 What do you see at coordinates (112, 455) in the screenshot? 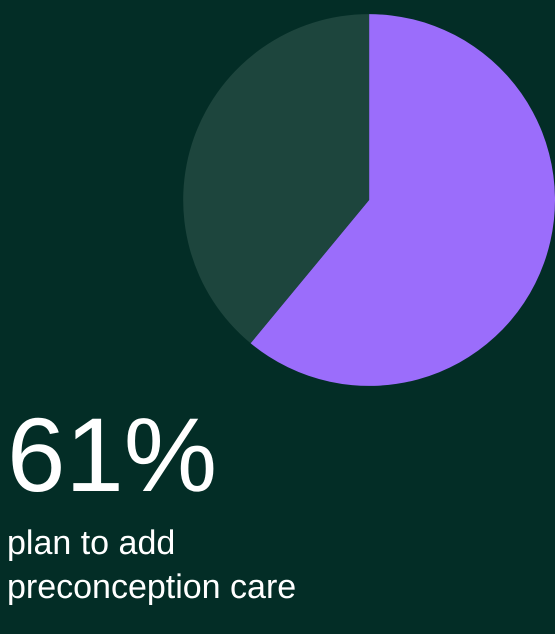
I see `text: 61%` at bounding box center [112, 455].